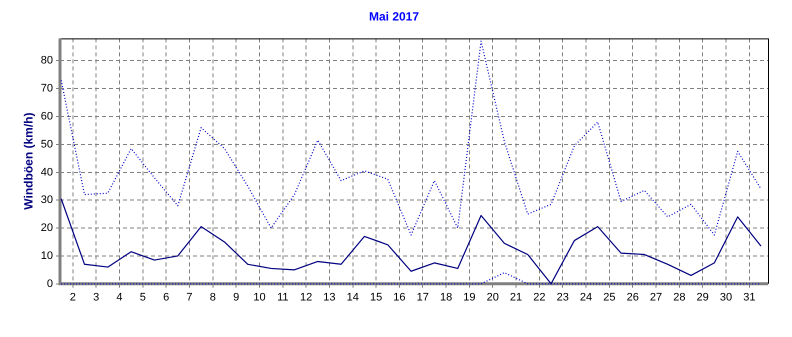 Image resolution: width=792 pixels, height=337 pixels. What do you see at coordinates (749, 297) in the screenshot?
I see `x-tick-label: 31` at bounding box center [749, 297].